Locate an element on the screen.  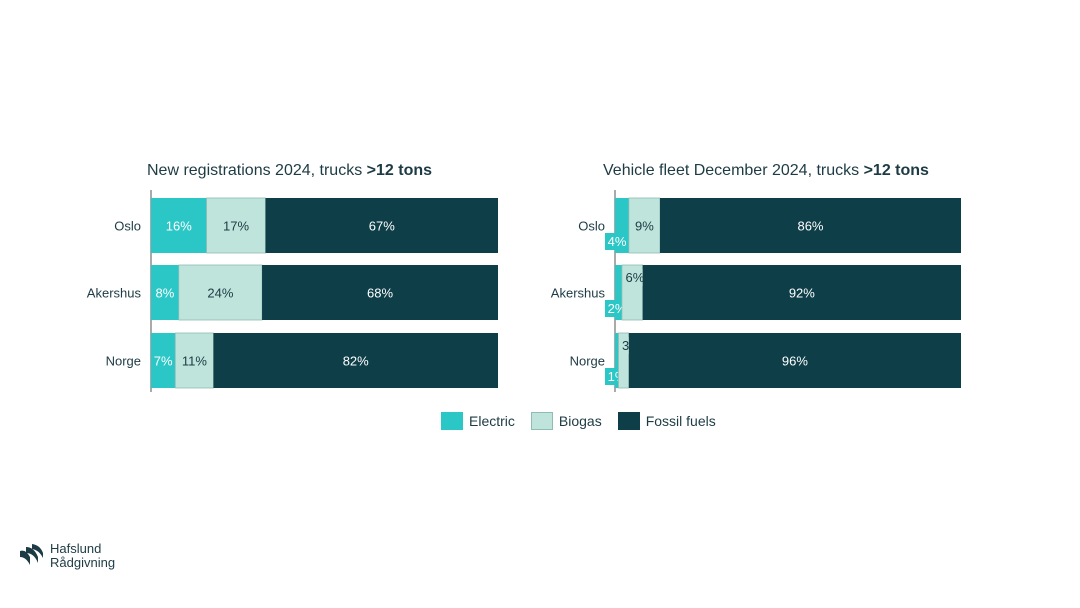
data-label-fossil-oslo: 67% is located at coordinates (382, 226).